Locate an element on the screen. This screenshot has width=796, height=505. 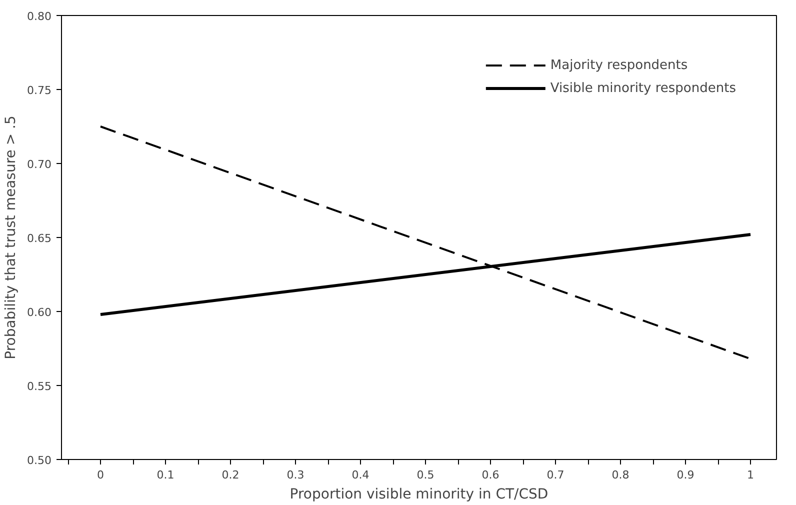
y-tick-label: 0.65 is located at coordinates (39, 238).